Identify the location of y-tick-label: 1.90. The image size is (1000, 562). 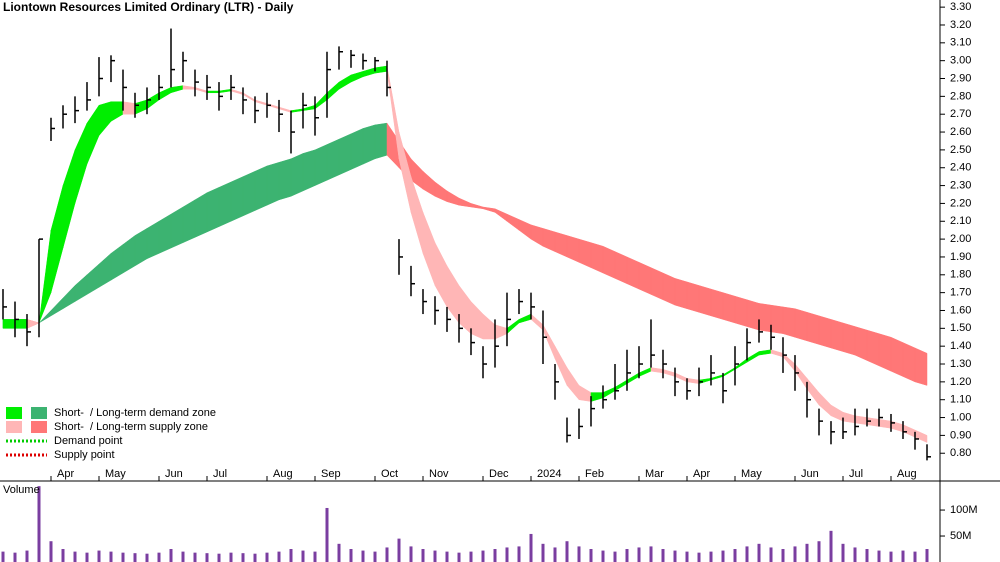
(960, 257).